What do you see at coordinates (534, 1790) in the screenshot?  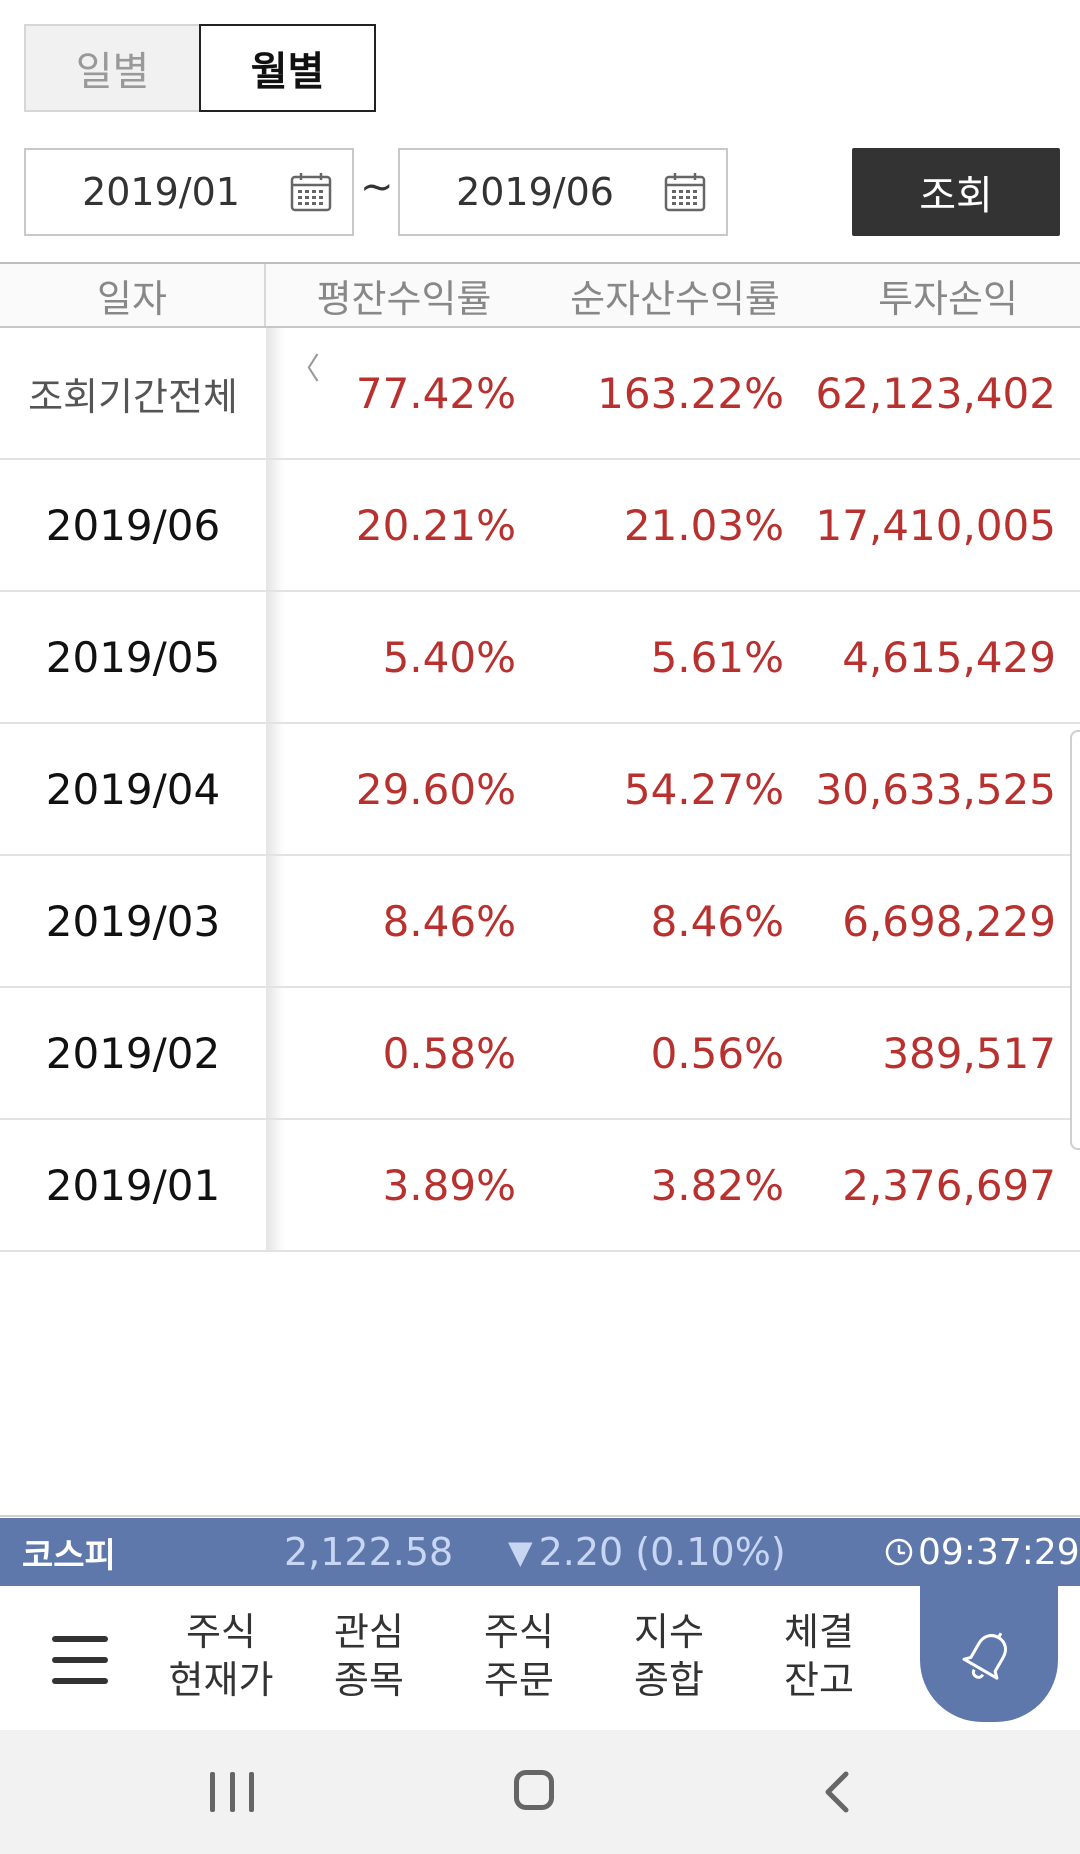 I see `home-icon` at bounding box center [534, 1790].